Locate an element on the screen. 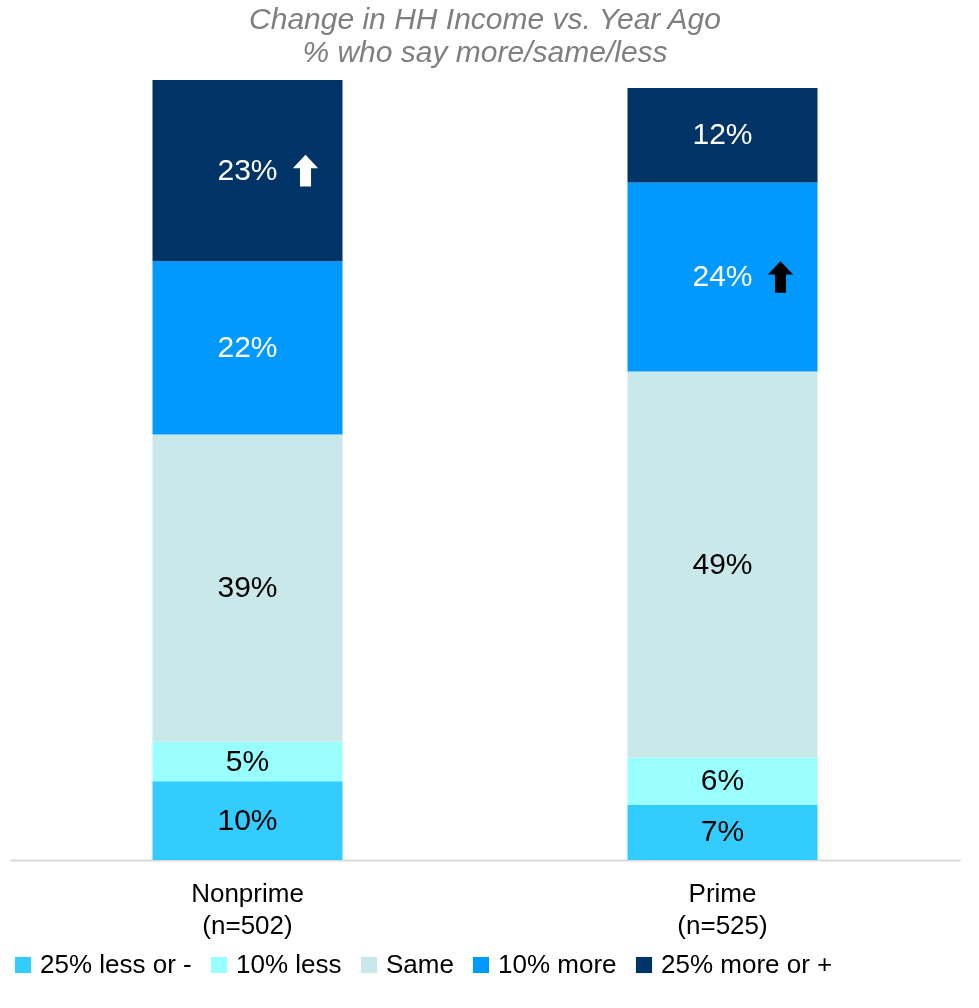 This screenshot has height=1008, width=979. data-label: 23% is located at coordinates (247, 169).